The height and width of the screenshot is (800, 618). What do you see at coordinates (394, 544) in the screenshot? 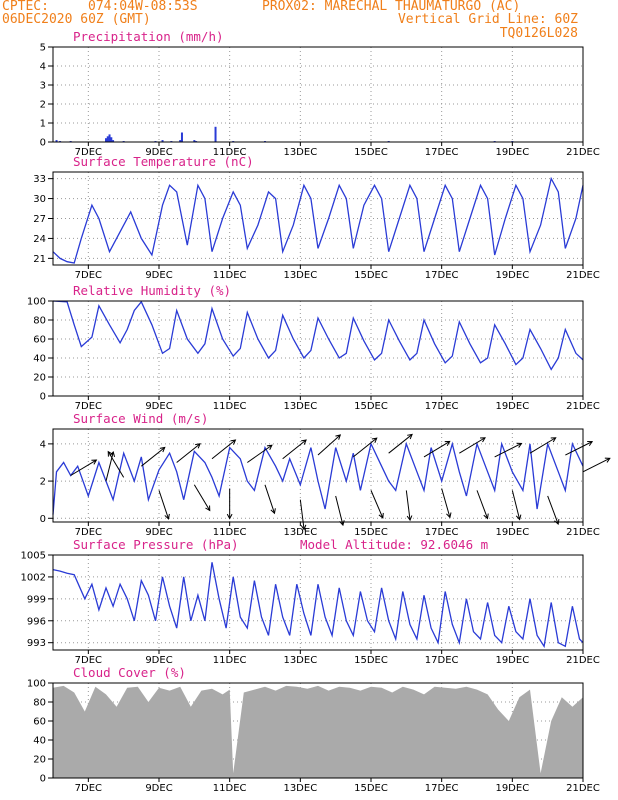
I see `pressure-subtitle: Model Altitude: 92.6046 m` at bounding box center [394, 544].